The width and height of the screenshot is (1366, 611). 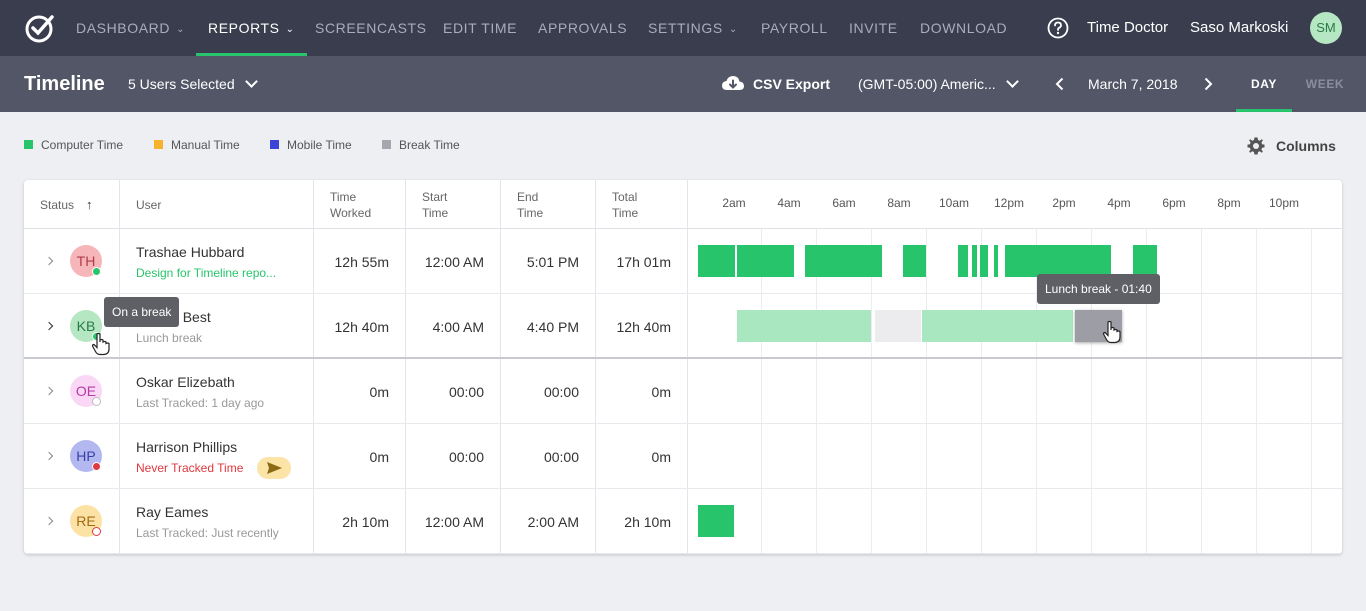 I want to click on nav-item-edit-time: EDIT TIME, so click(x=480, y=28).